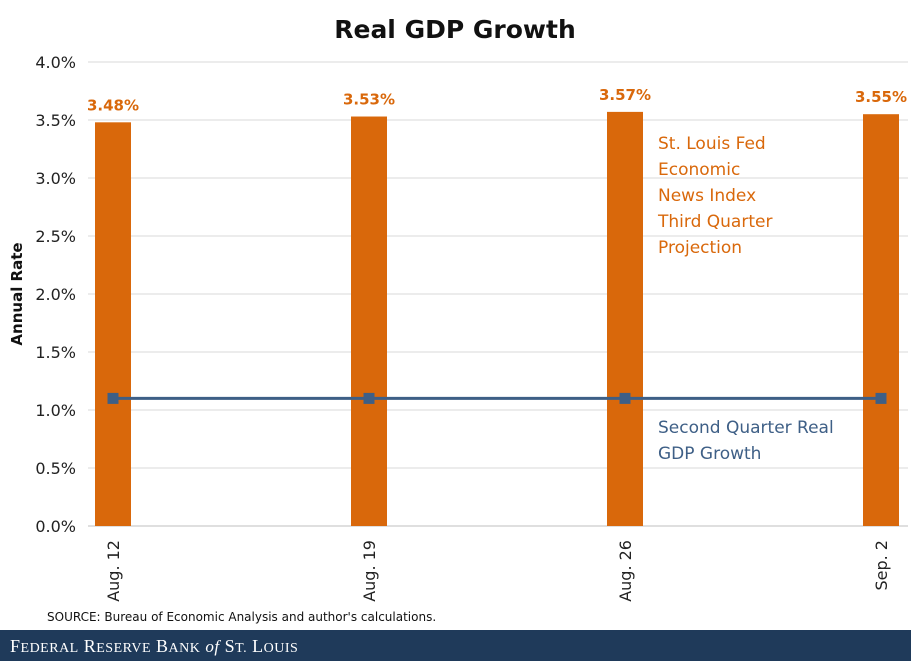 The height and width of the screenshot is (661, 911). What do you see at coordinates (369, 571) in the screenshot?
I see `x-tick-label: Aug. 19` at bounding box center [369, 571].